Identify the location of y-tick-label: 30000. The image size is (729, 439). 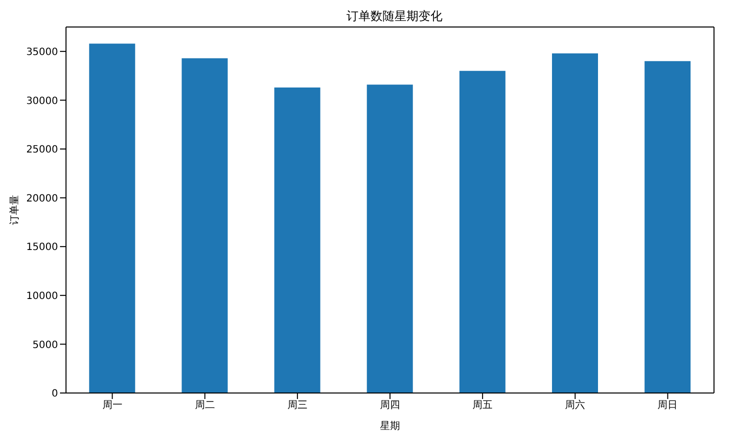
(42, 101).